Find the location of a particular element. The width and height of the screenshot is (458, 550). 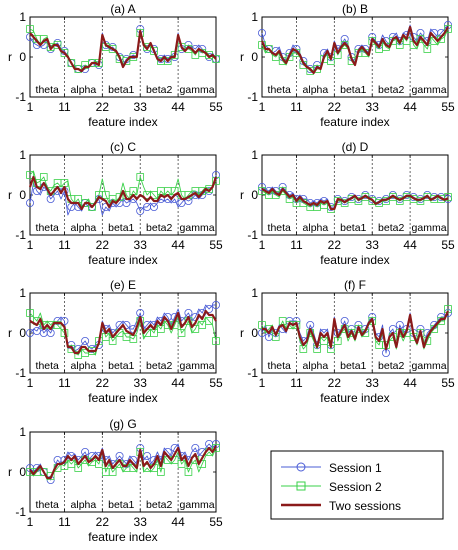

panel-title: (a) A is located at coordinates (122, 9).